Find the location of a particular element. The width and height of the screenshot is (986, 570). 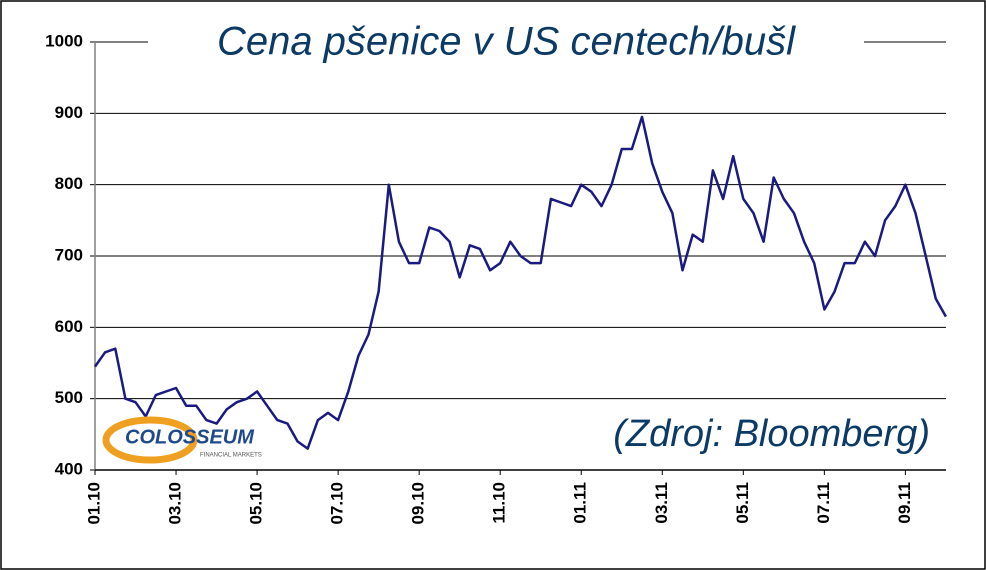

y-tick-label: 800 is located at coordinates (69, 183).